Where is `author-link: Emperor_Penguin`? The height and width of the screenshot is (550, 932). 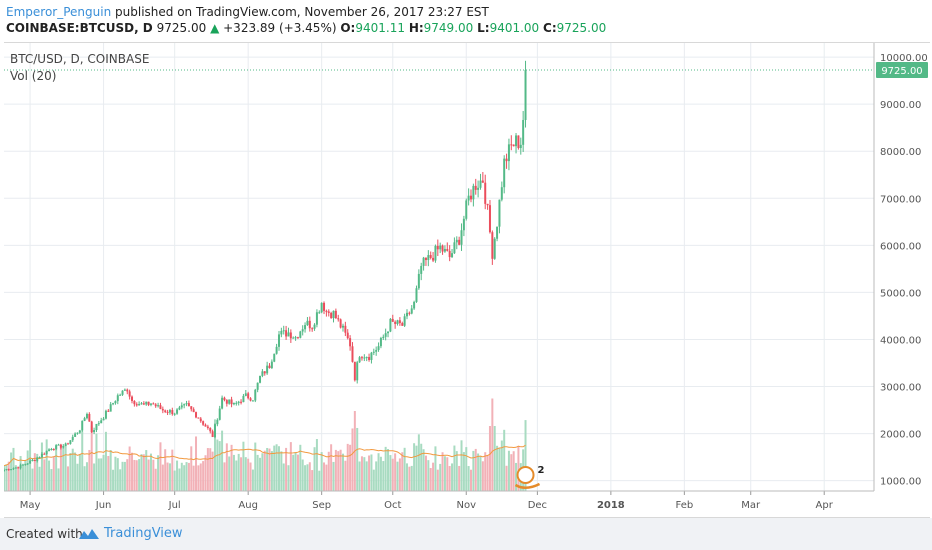 author-link: Emperor_Penguin is located at coordinates (59, 12).